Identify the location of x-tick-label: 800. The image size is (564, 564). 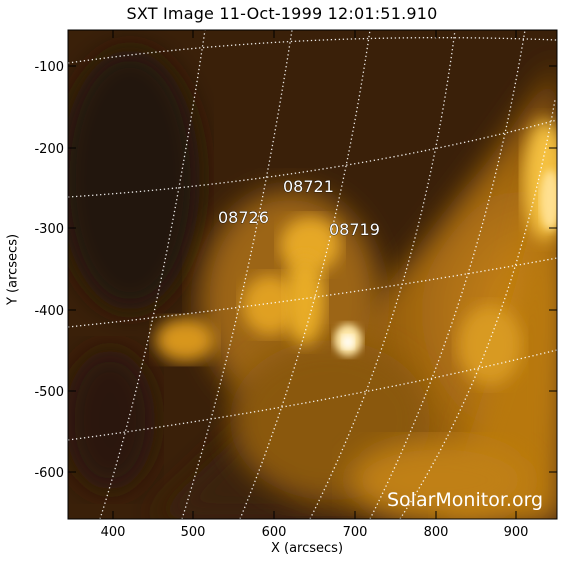
(436, 532).